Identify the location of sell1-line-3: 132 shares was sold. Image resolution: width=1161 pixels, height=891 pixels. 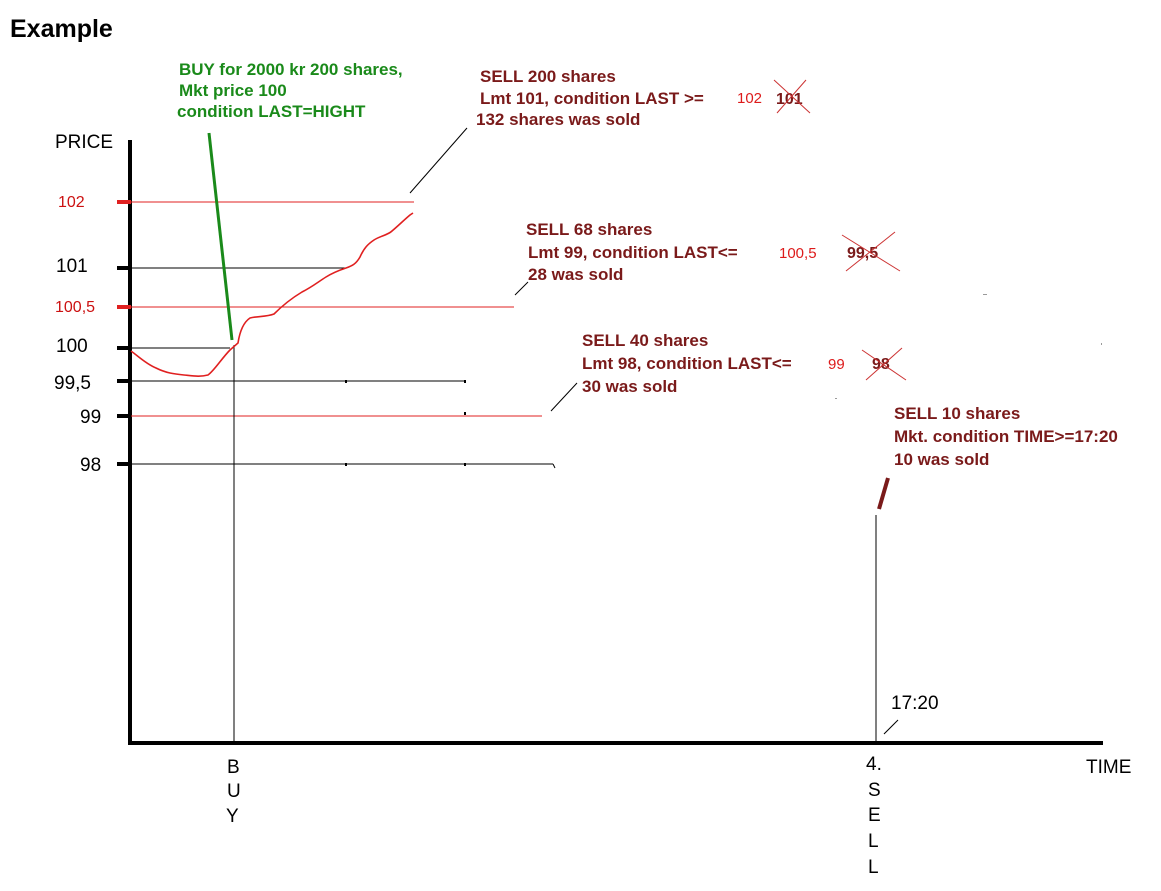
(558, 119).